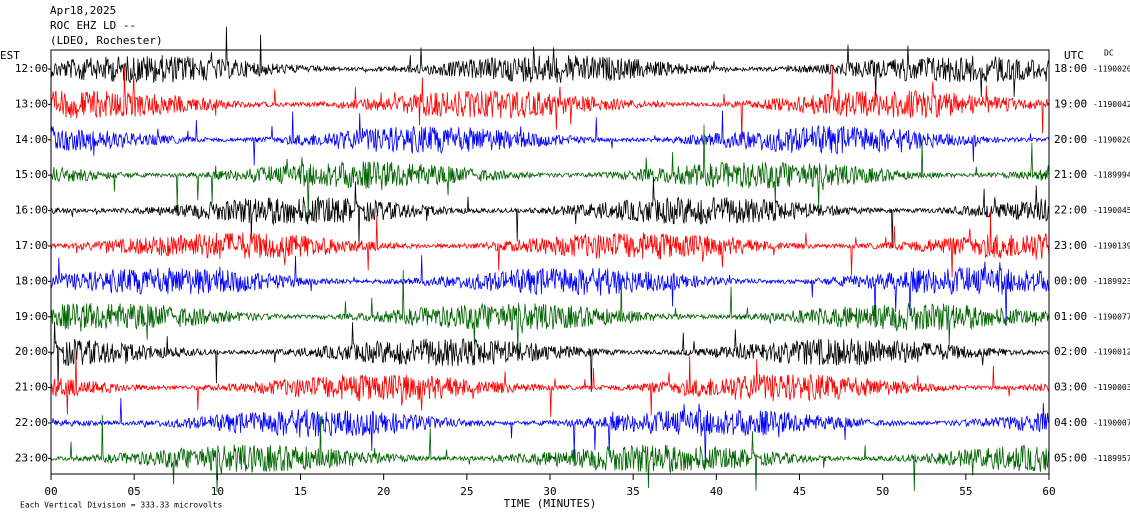 Image resolution: width=1130 pixels, height=519 pixels. What do you see at coordinates (31, 210) in the screenshot?
I see `est-hour-label: 16:00` at bounding box center [31, 210].